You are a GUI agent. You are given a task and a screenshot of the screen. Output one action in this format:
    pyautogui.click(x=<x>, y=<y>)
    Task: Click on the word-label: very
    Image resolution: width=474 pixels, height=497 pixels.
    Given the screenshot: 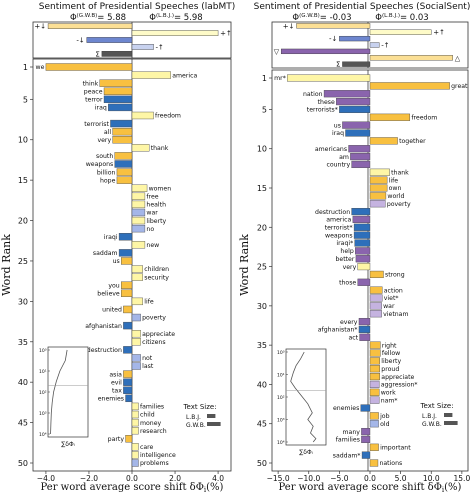 What is the action you would take?
    pyautogui.click(x=350, y=267)
    